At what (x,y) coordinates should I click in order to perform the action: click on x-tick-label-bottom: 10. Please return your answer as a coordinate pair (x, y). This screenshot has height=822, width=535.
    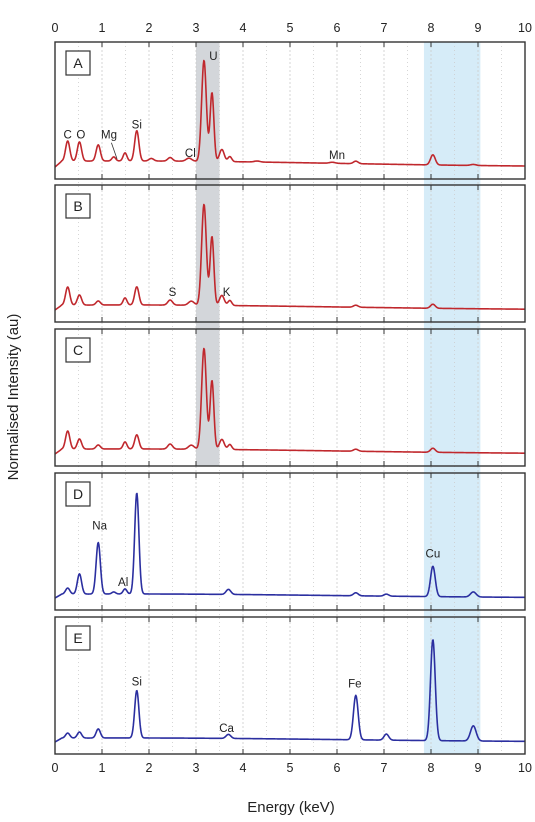
    Looking at the image, I should click on (525, 768).